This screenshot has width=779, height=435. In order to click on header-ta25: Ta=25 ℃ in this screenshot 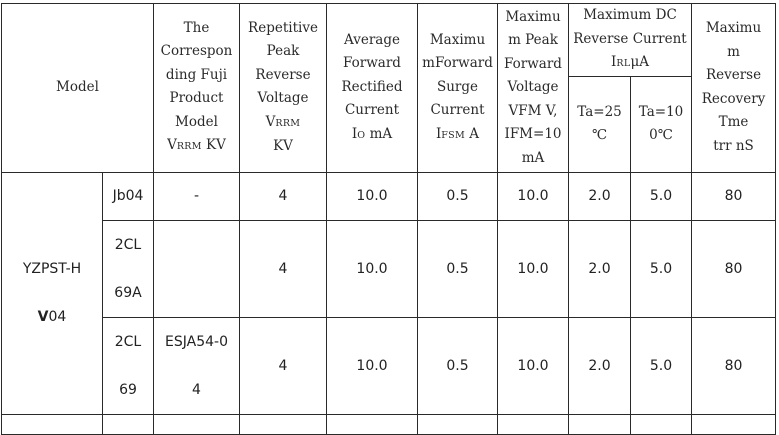, I will do `click(599, 124)`.